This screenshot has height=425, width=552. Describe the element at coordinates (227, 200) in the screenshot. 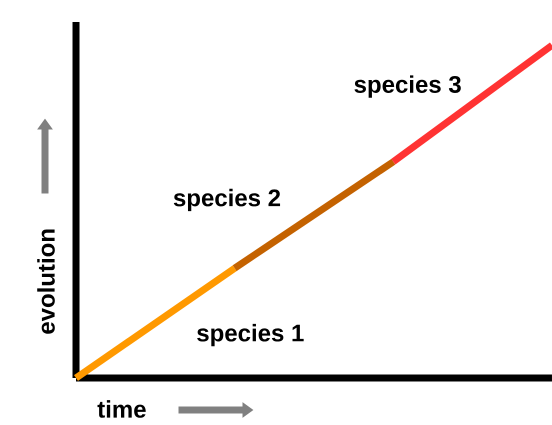

I see `series-label: species 2` at that location.